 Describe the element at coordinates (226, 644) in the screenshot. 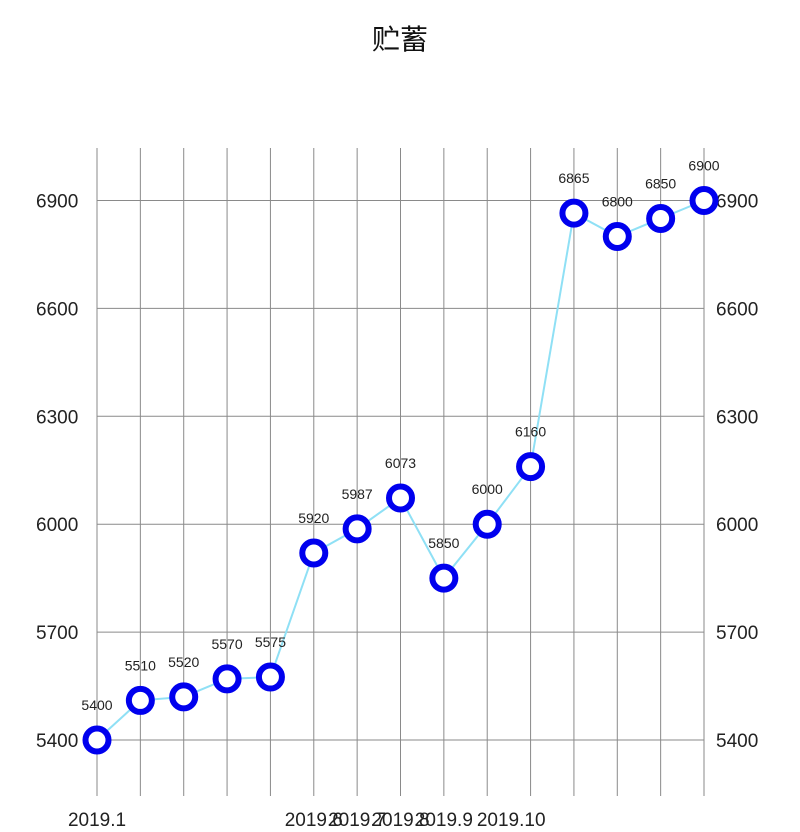

I see `data-label: 5570` at that location.